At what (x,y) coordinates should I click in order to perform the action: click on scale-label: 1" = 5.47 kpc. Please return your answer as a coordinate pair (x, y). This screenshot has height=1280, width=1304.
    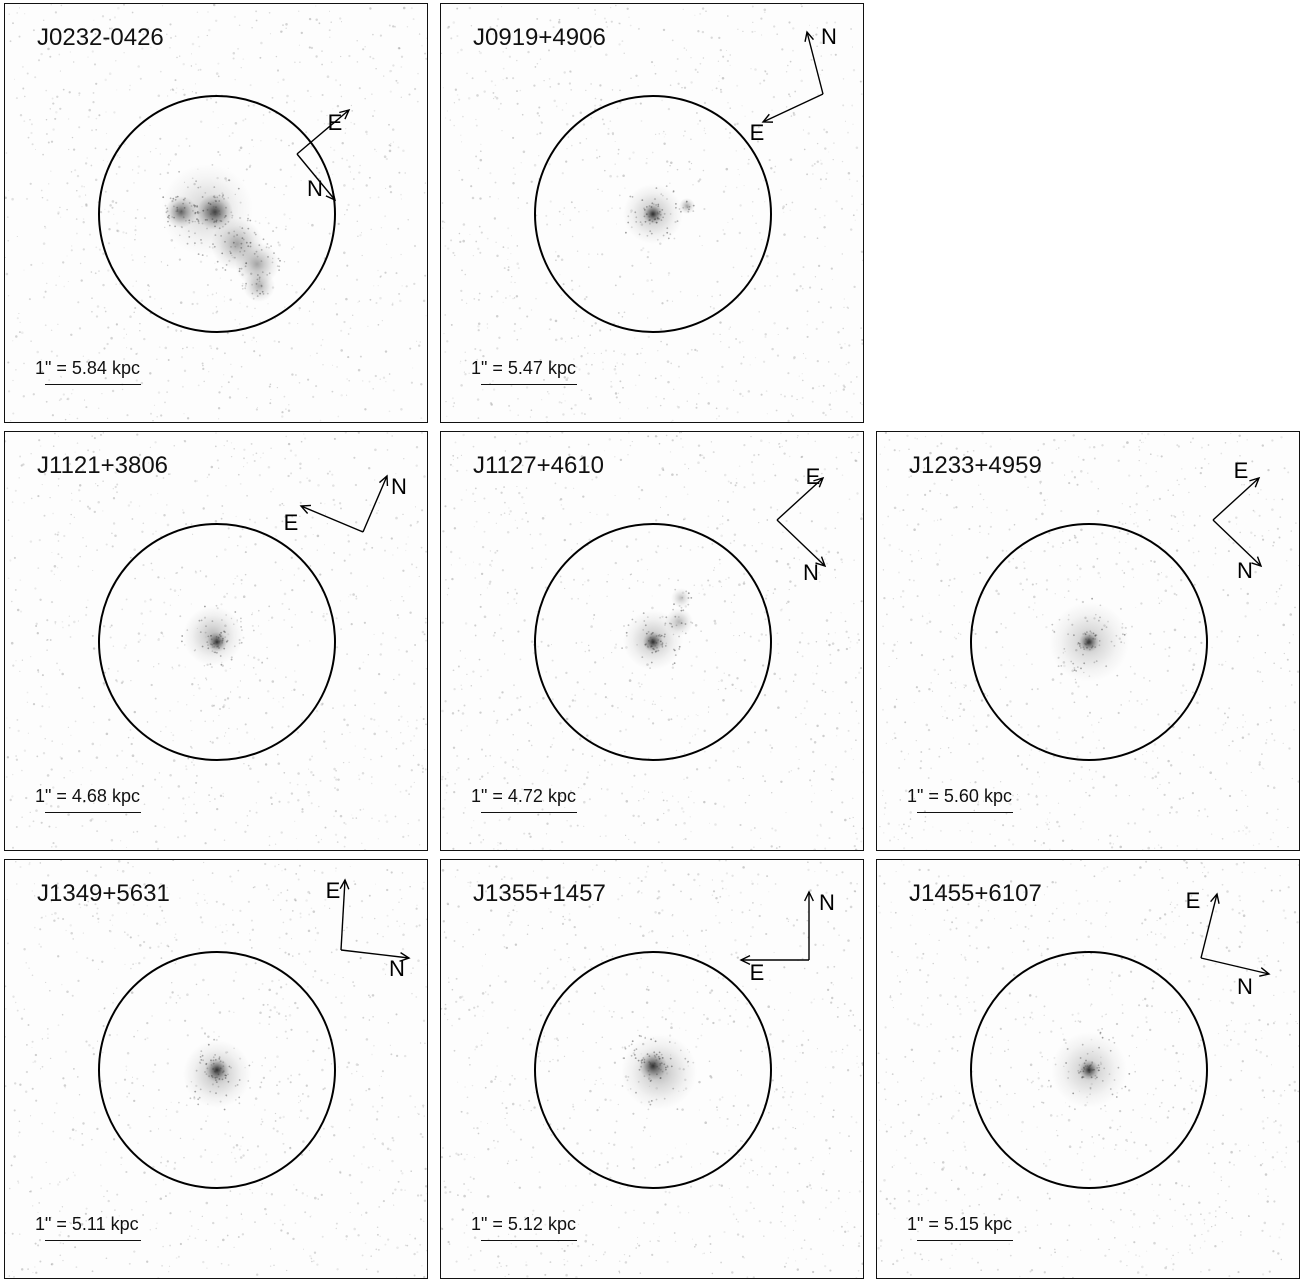
    Looking at the image, I should click on (523, 368).